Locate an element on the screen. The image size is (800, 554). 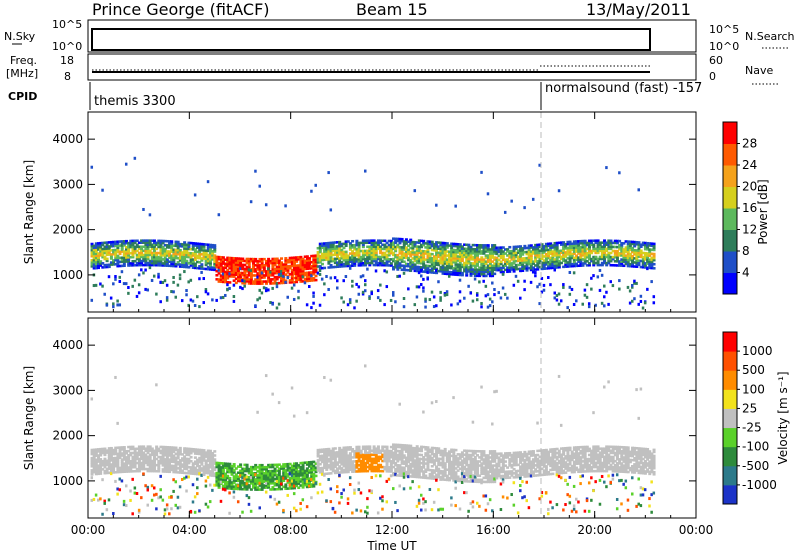
freq-label: Freq. is located at coordinates (23, 60).